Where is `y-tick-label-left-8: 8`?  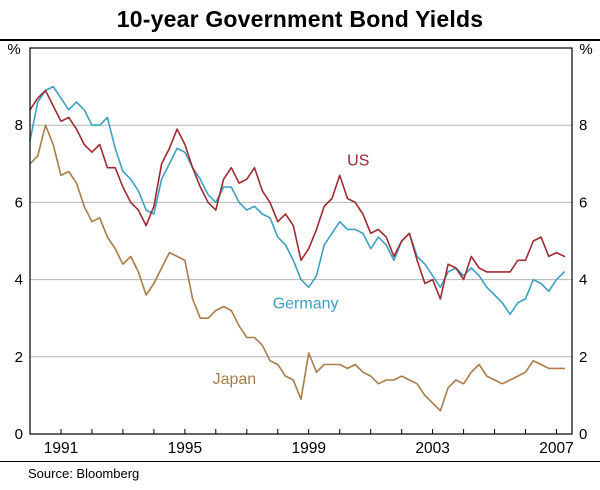 y-tick-label-left-8: 8 is located at coordinates (19, 125).